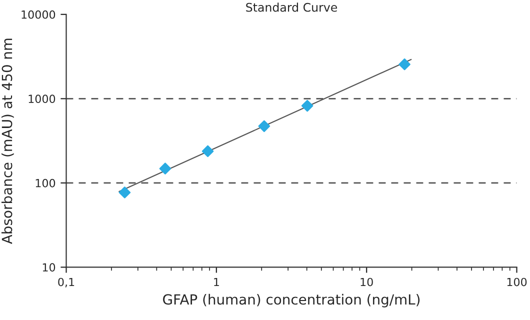 This screenshot has height=320, width=530. Describe the element at coordinates (7, 141) in the screenshot. I see `y-axis-title: Absorbance (mAU) at 450 nm` at that location.